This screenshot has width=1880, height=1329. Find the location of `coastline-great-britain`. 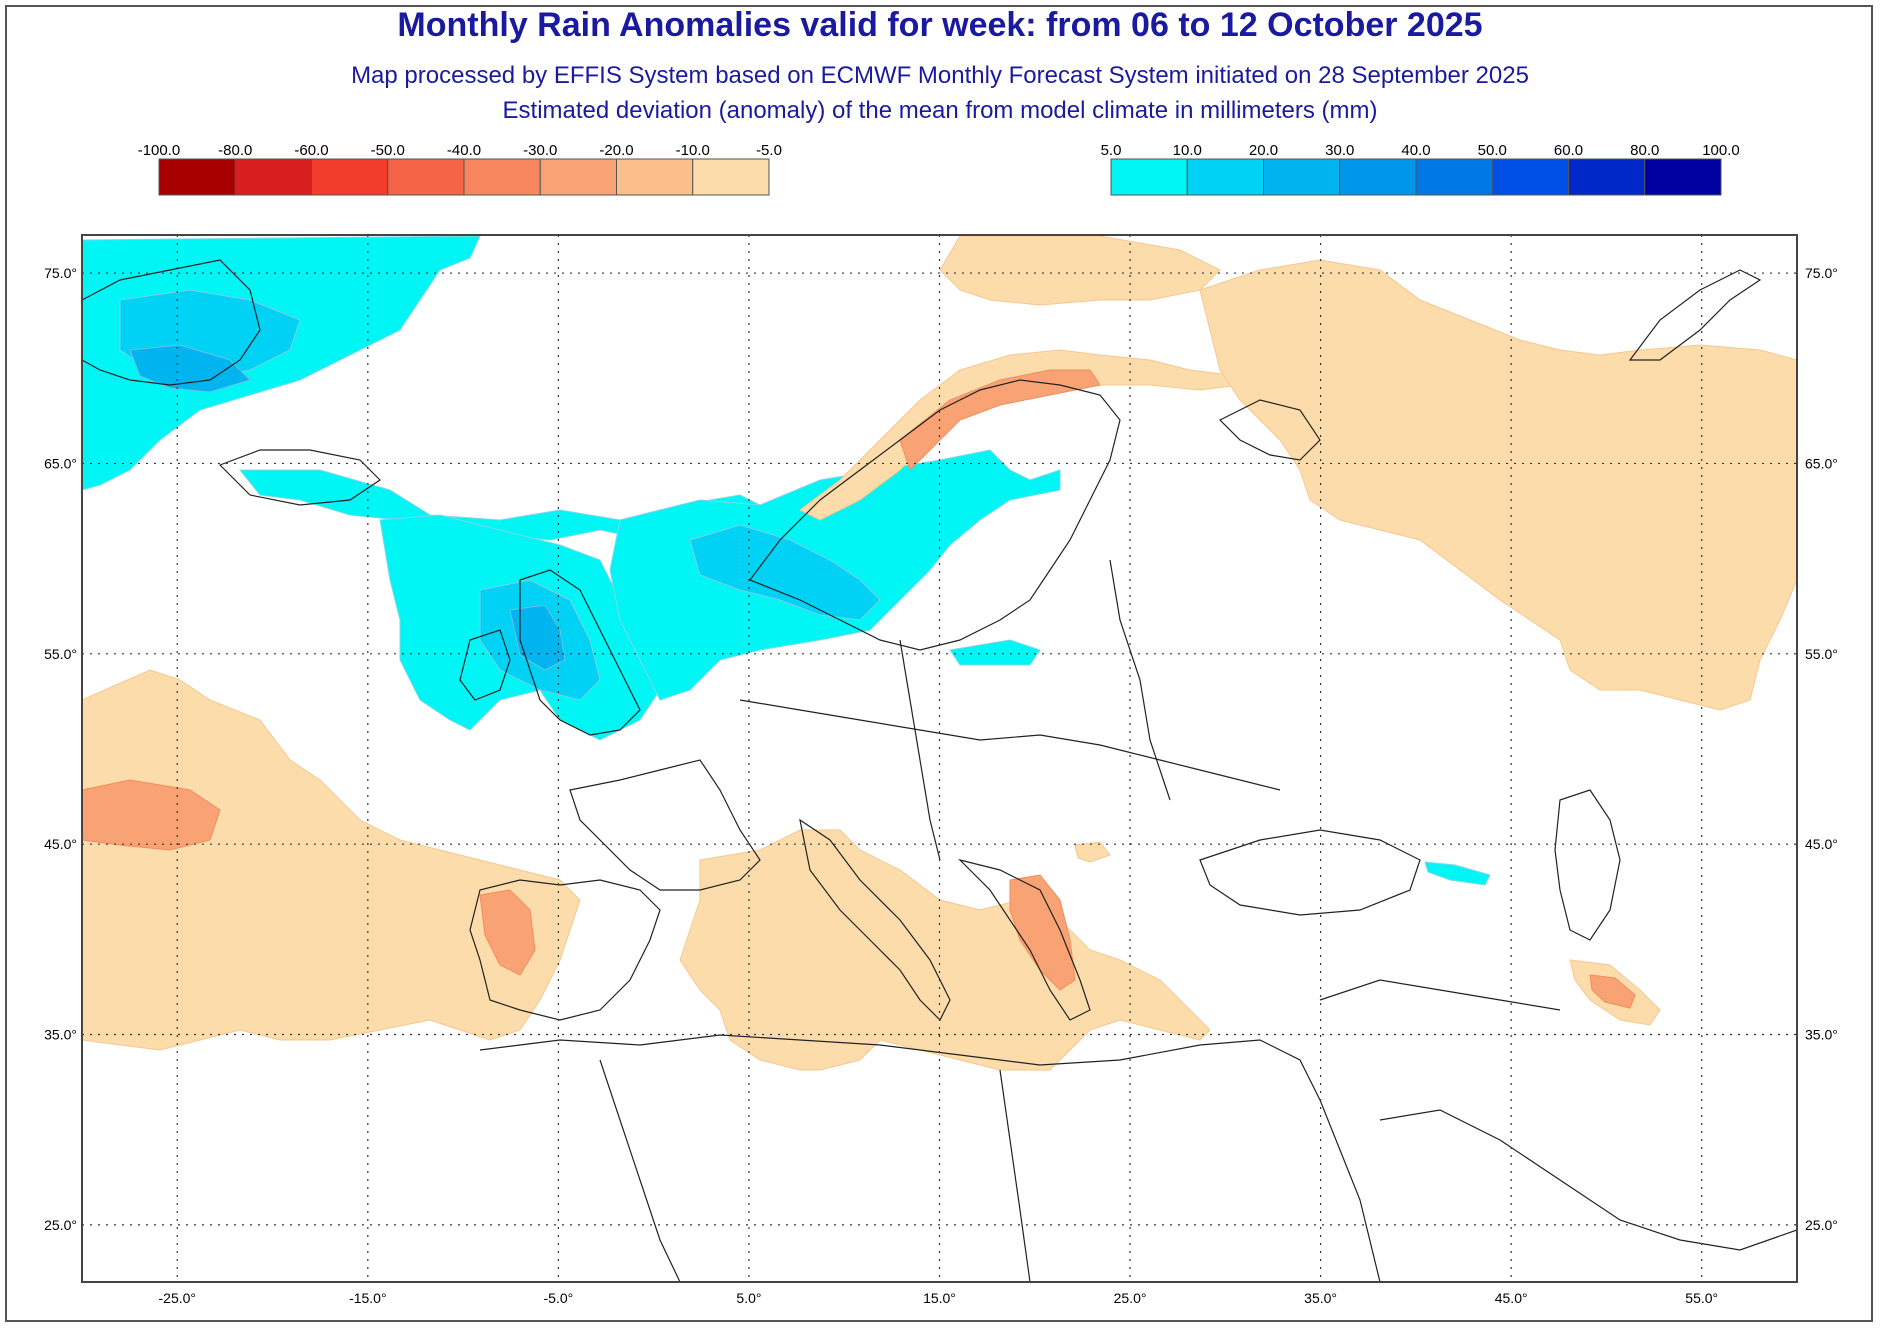

coastline-great-britain is located at coordinates (580, 652).